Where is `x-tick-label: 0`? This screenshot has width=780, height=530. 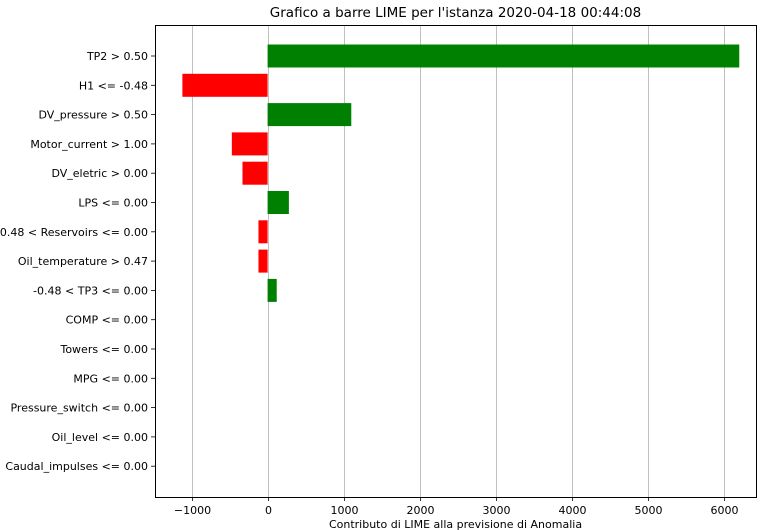
x-tick-label: 0 is located at coordinates (268, 510).